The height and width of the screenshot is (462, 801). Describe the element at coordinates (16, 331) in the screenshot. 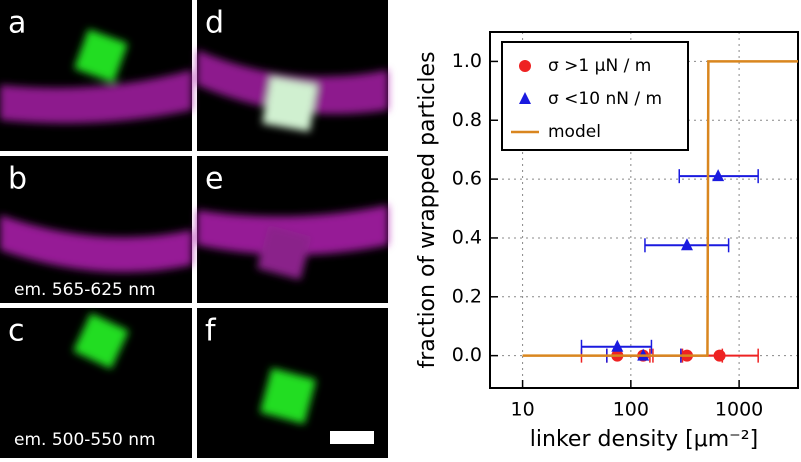

I see `panel-label: c` at that location.